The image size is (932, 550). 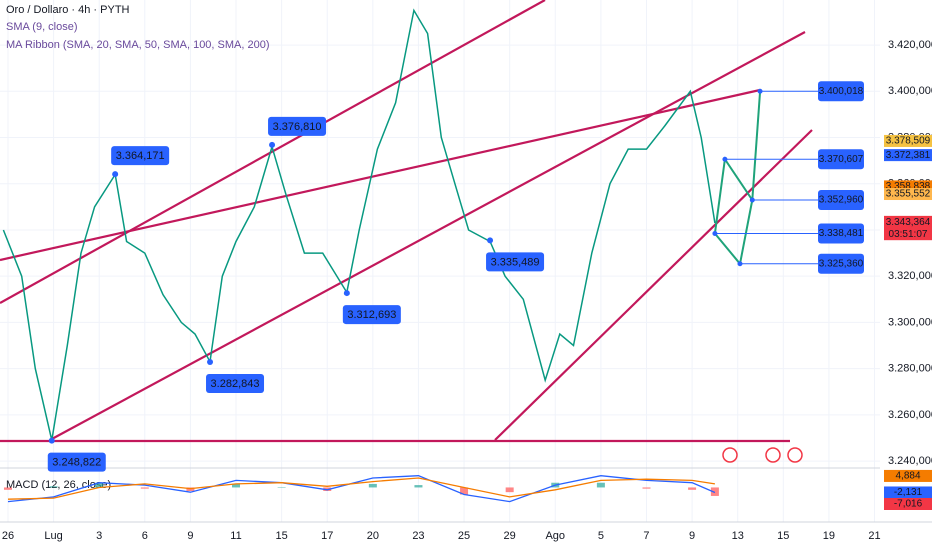 I want to click on x-tick-label: 17, so click(x=327, y=536).